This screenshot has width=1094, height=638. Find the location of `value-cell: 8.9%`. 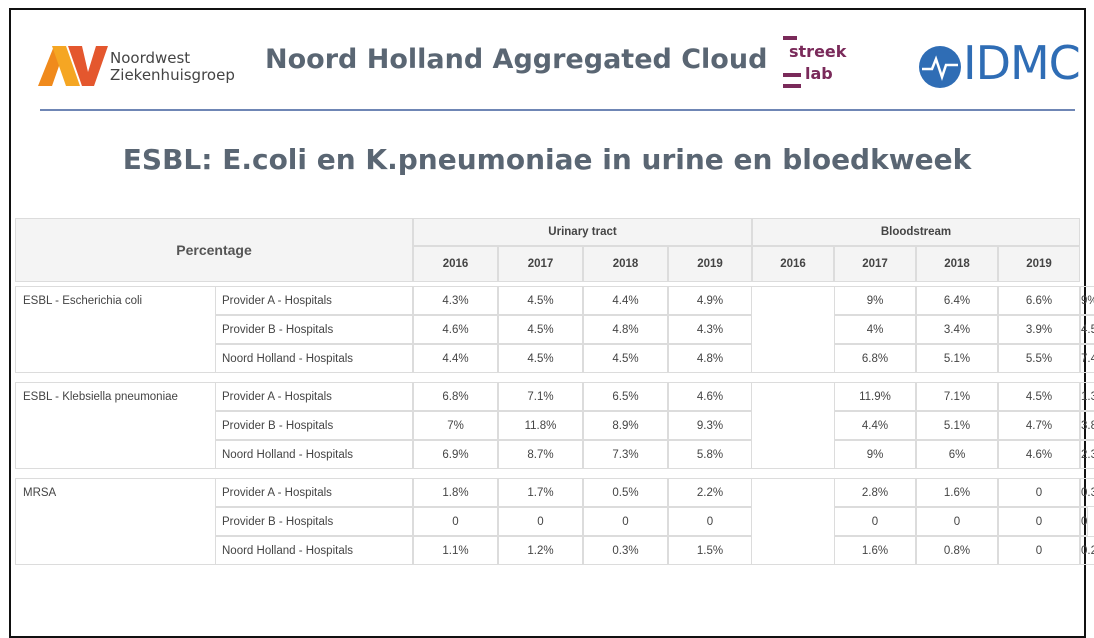

value-cell: 8.9% is located at coordinates (625, 425).